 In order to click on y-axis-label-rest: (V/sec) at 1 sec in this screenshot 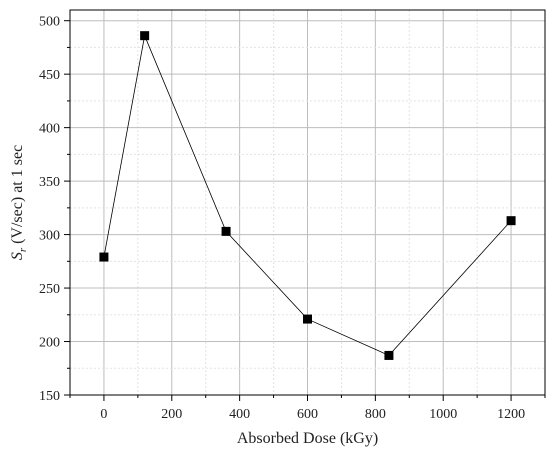, I will do `click(17, 196)`.